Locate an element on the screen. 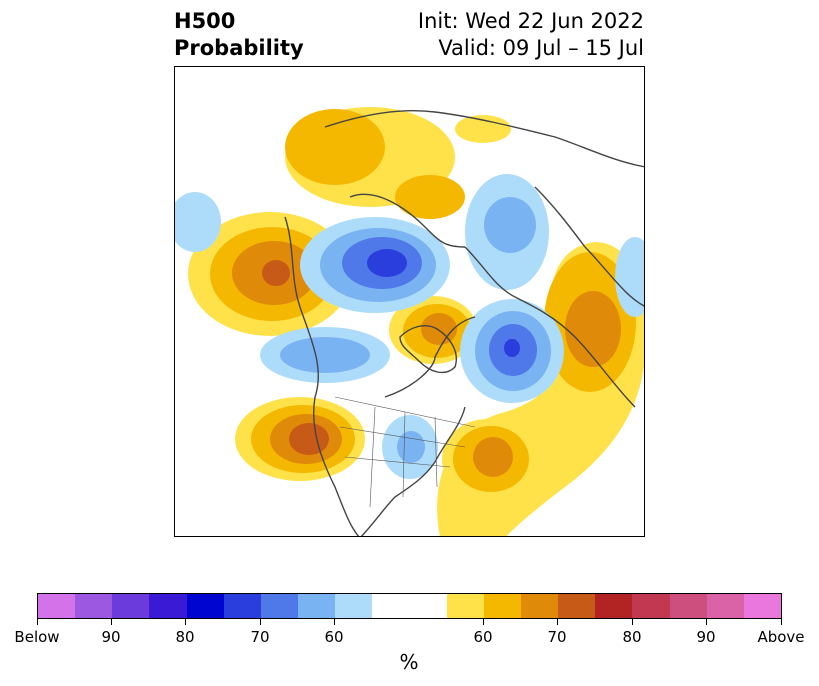  colorbar-tick-label: Above is located at coordinates (781, 637).